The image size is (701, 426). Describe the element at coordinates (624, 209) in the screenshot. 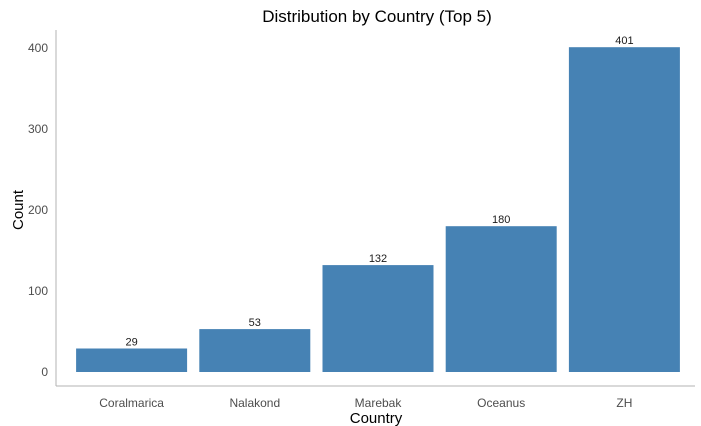

I see `bar-zh` at that location.